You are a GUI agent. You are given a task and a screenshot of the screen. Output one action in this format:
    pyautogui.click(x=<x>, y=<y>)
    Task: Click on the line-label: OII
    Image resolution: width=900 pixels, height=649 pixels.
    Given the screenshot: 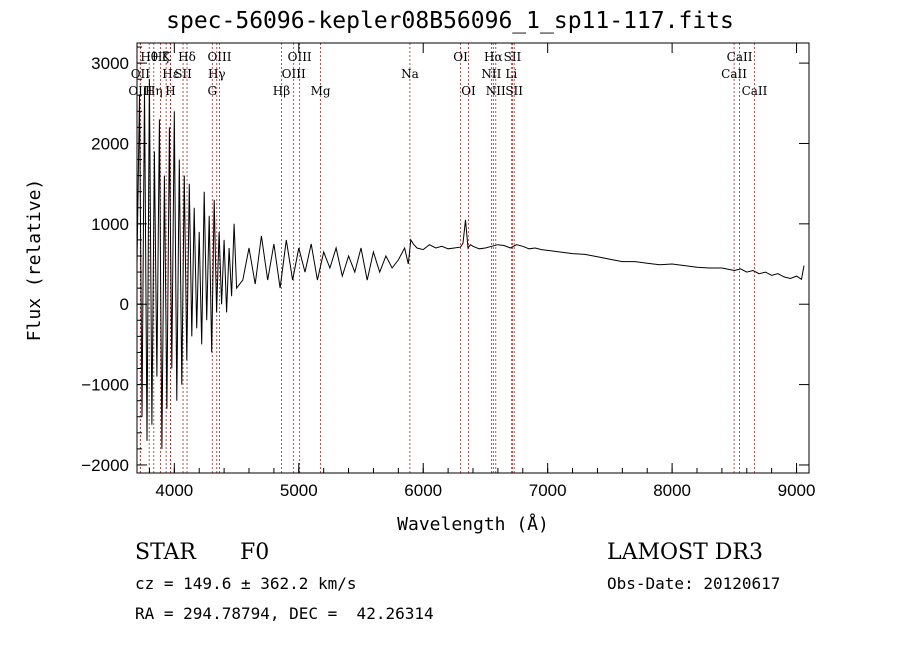 What is the action you would take?
    pyautogui.click(x=141, y=74)
    